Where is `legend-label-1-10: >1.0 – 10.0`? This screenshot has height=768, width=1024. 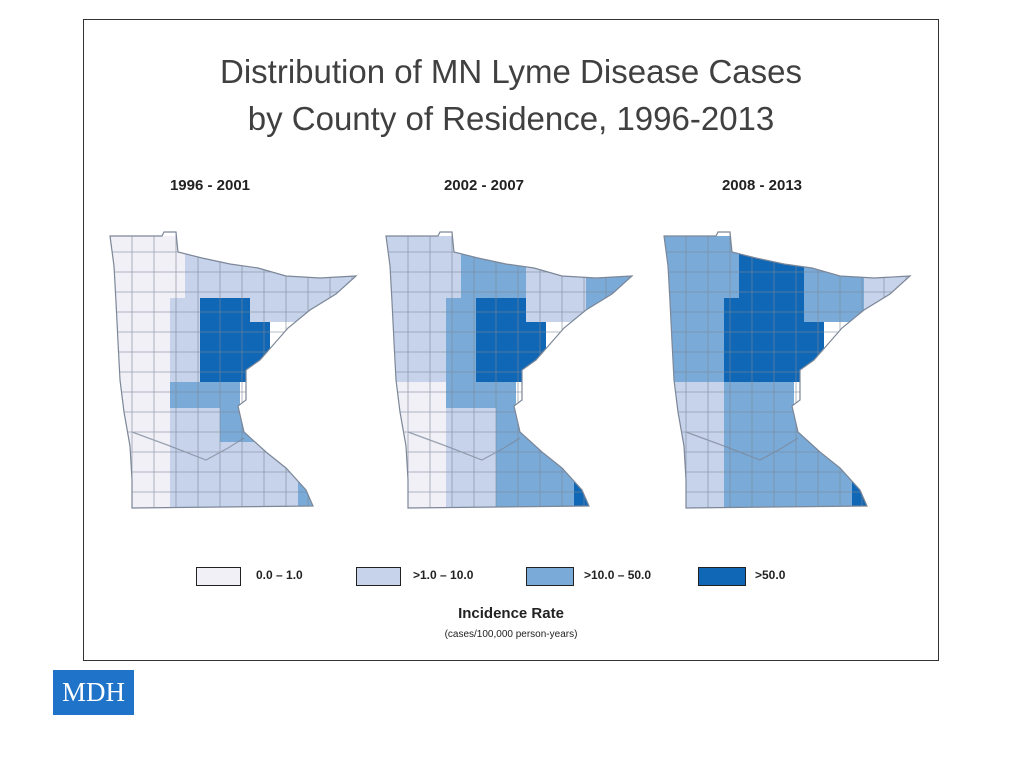 legend-label-1-10: >1.0 – 10.0 is located at coordinates (443, 575).